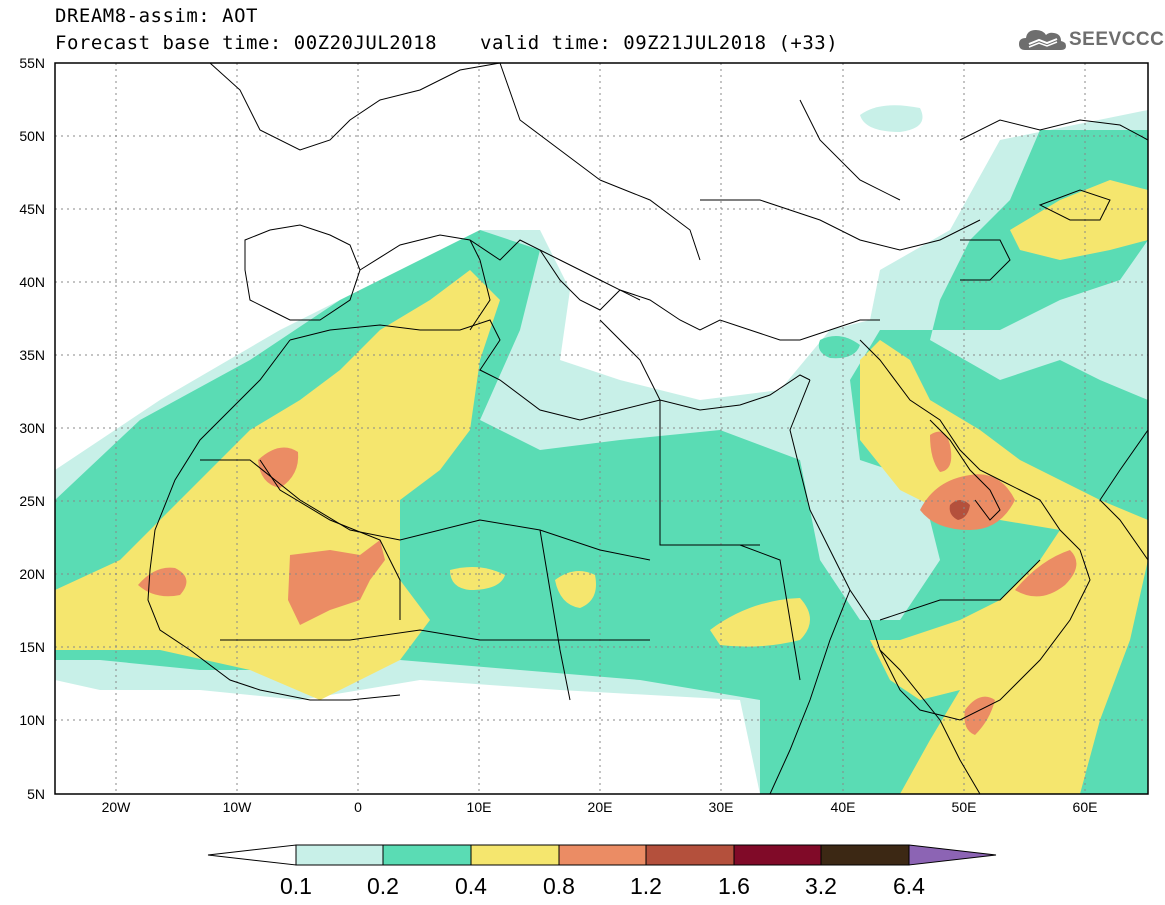 This screenshot has height=905, width=1165. Describe the element at coordinates (659, 43) in the screenshot. I see `valid-time: valid time: 09Z21JUL2018 (+33)` at that location.